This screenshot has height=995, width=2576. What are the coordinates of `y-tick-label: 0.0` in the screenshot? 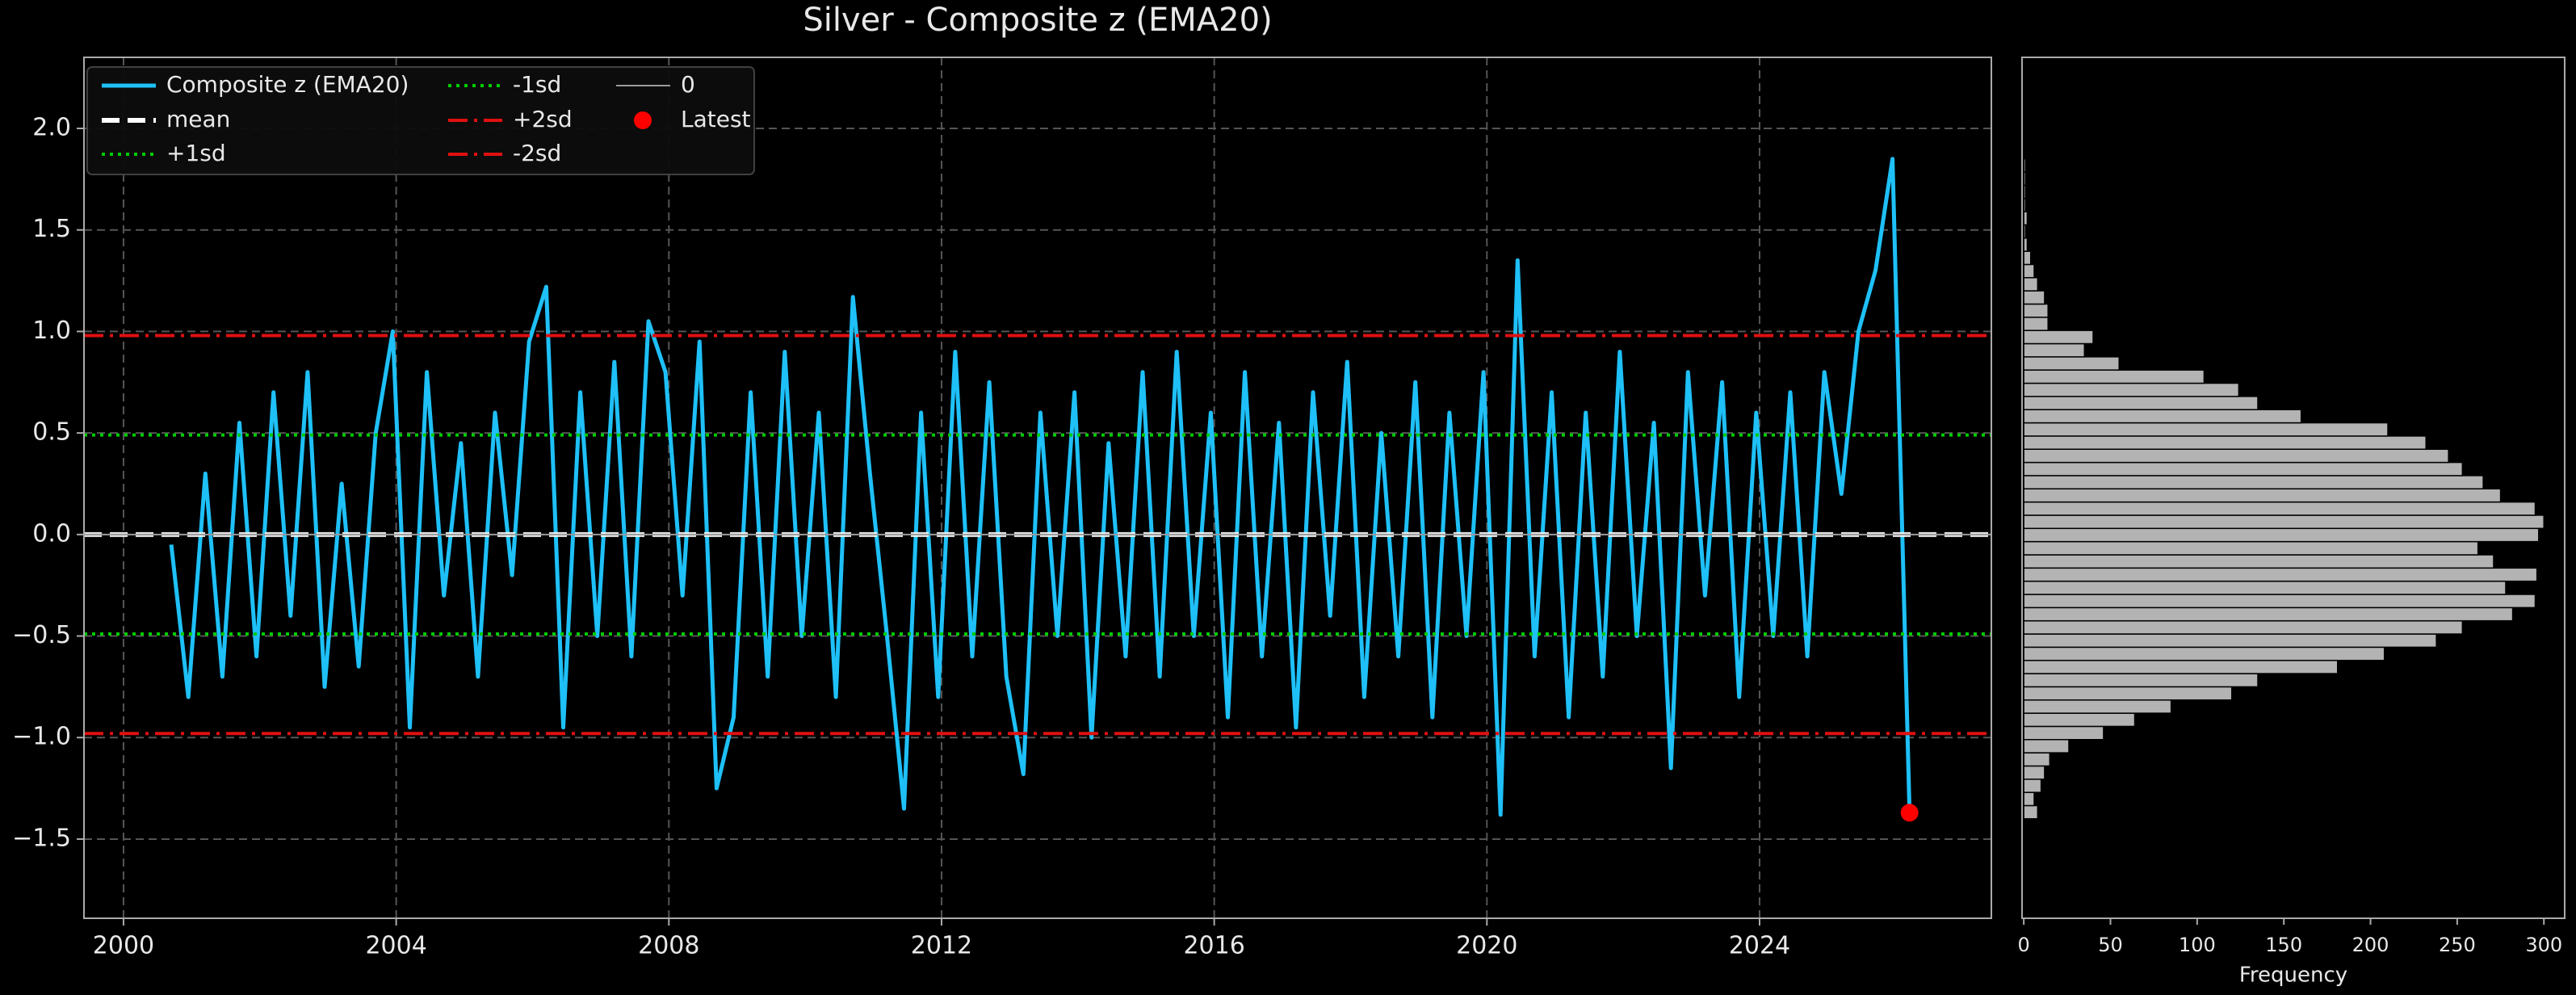 It's located at (51, 533).